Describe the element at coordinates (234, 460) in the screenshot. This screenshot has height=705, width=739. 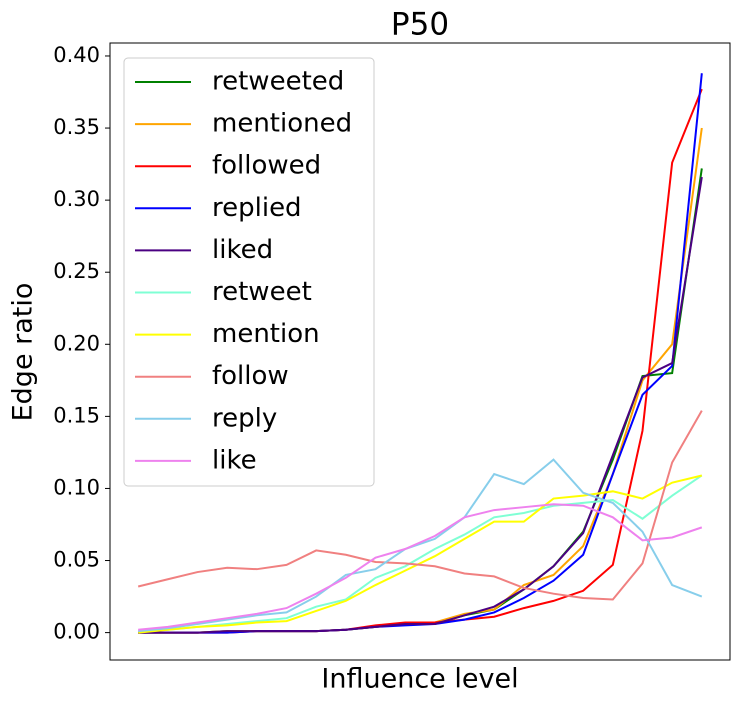
I see `legend-label: like` at that location.